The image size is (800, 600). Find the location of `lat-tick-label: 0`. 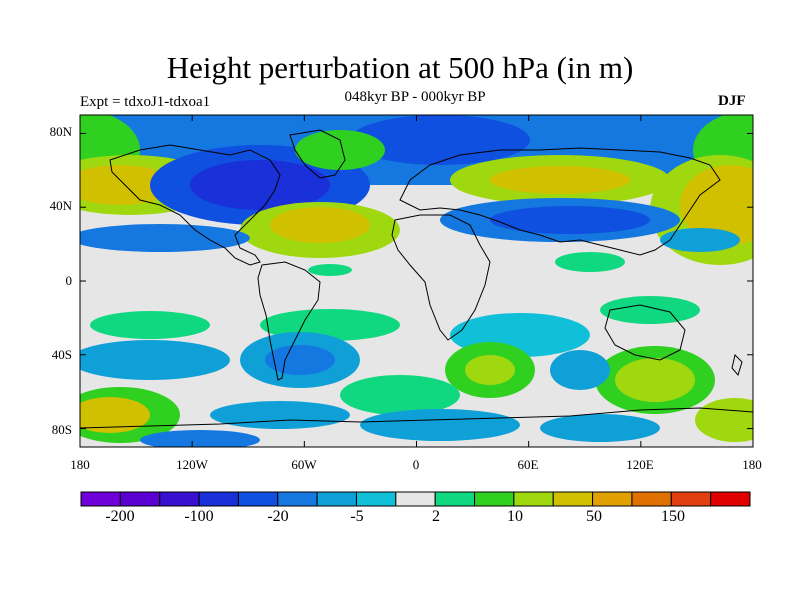

lat-tick-label: 0 is located at coordinates (69, 280).